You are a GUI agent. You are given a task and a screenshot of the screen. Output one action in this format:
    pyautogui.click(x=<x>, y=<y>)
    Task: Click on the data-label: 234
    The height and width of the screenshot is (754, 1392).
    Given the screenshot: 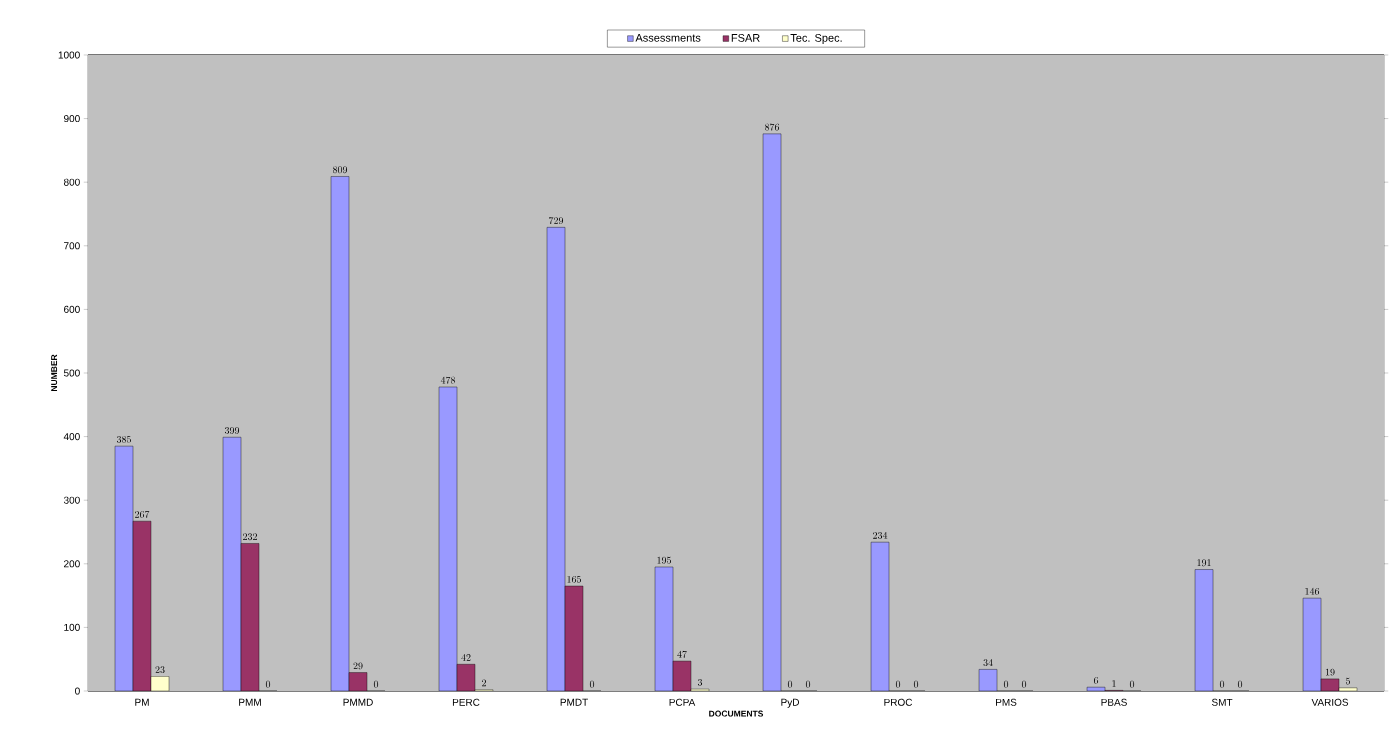 What is the action you would take?
    pyautogui.click(x=880, y=535)
    